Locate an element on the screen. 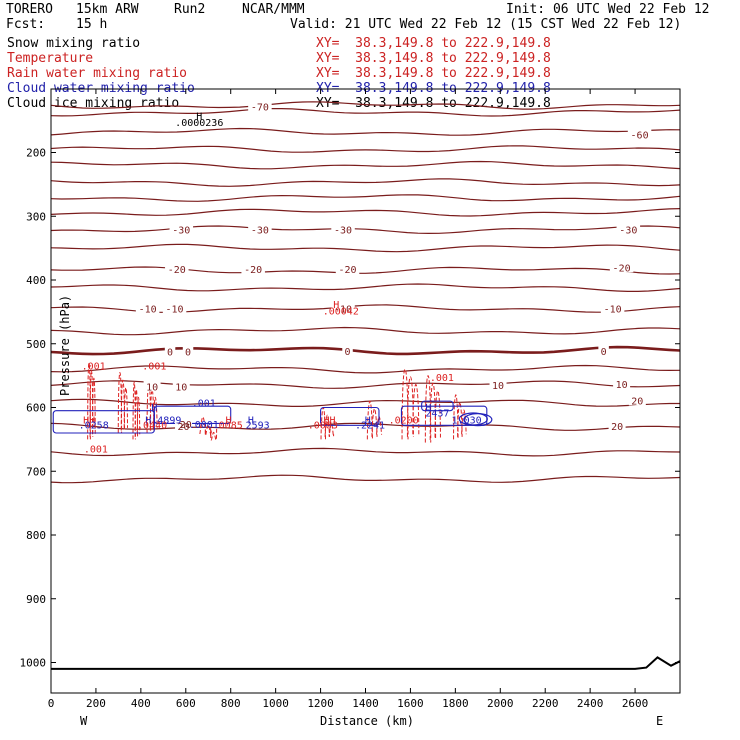 The image size is (740, 740). y-axis-title: Pressure (hPa) is located at coordinates (65, 345).